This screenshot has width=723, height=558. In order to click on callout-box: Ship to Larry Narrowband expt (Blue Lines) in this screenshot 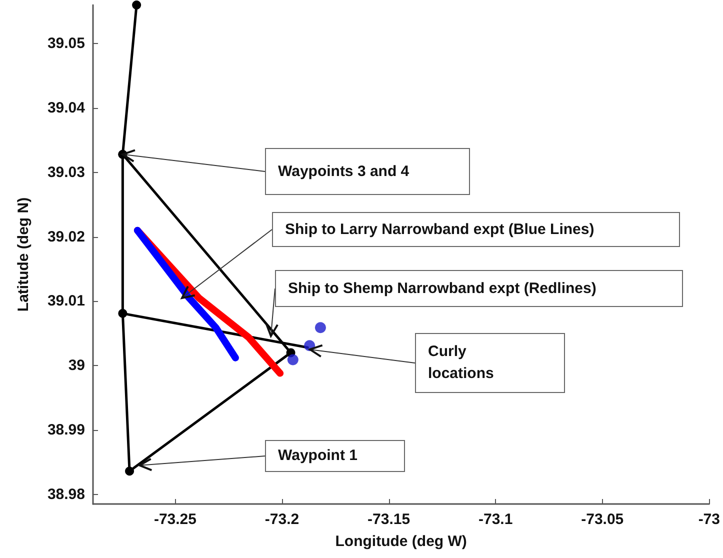, I will do `click(476, 229)`.